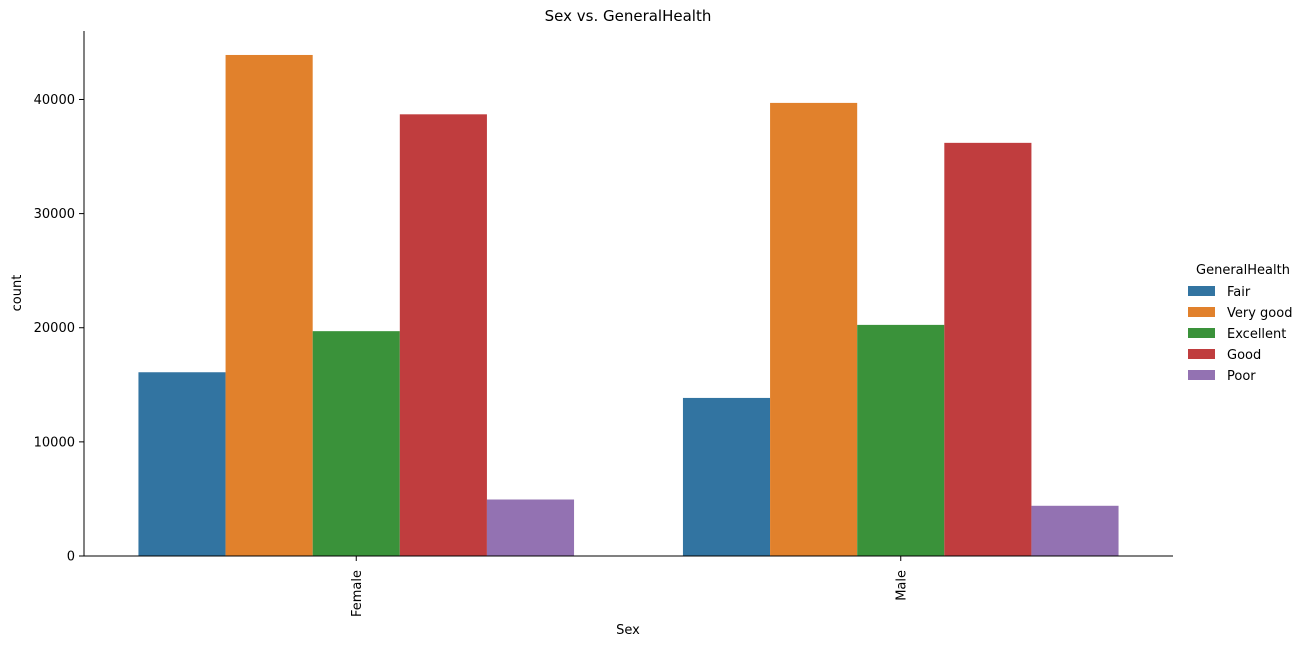 The height and width of the screenshot is (646, 1309). What do you see at coordinates (726, 476) in the screenshot?
I see `bar-male-fair` at bounding box center [726, 476].